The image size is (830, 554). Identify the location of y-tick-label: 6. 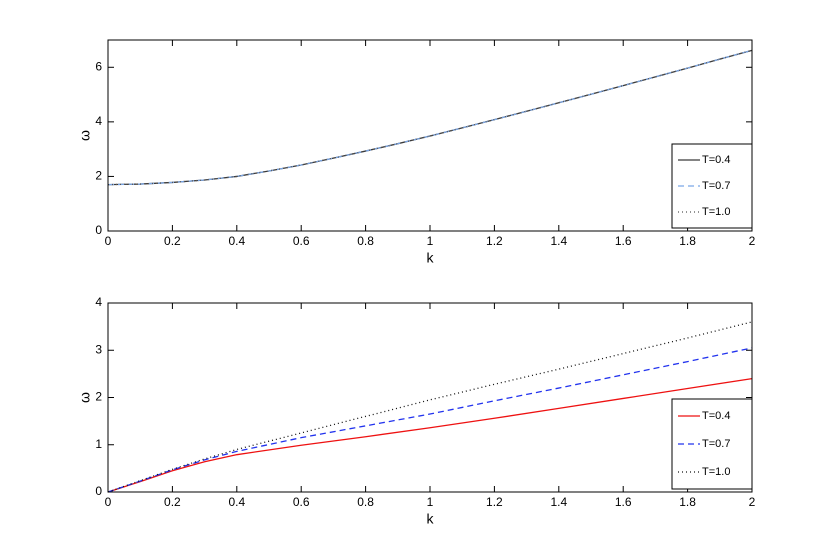
(98, 66).